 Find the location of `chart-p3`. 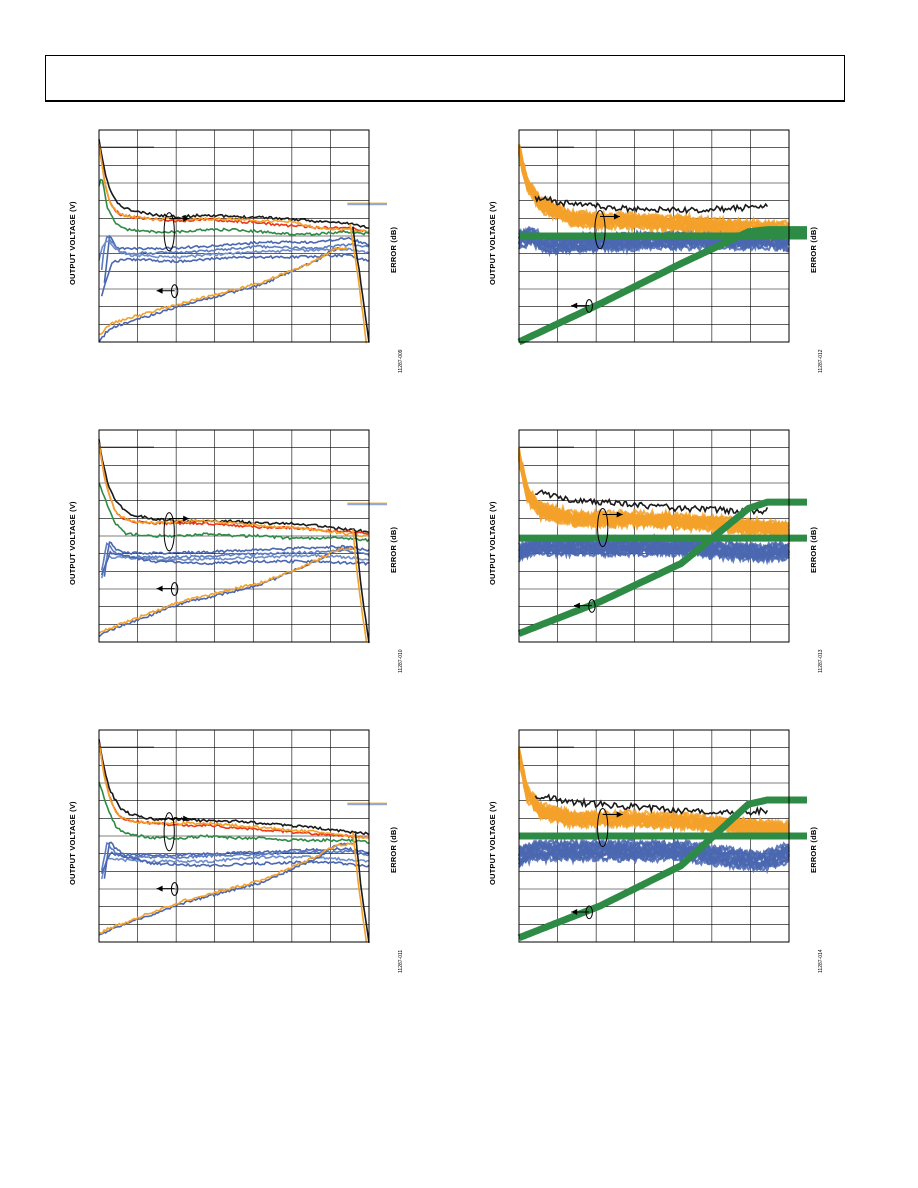

chart-p3 is located at coordinates (242, 536).